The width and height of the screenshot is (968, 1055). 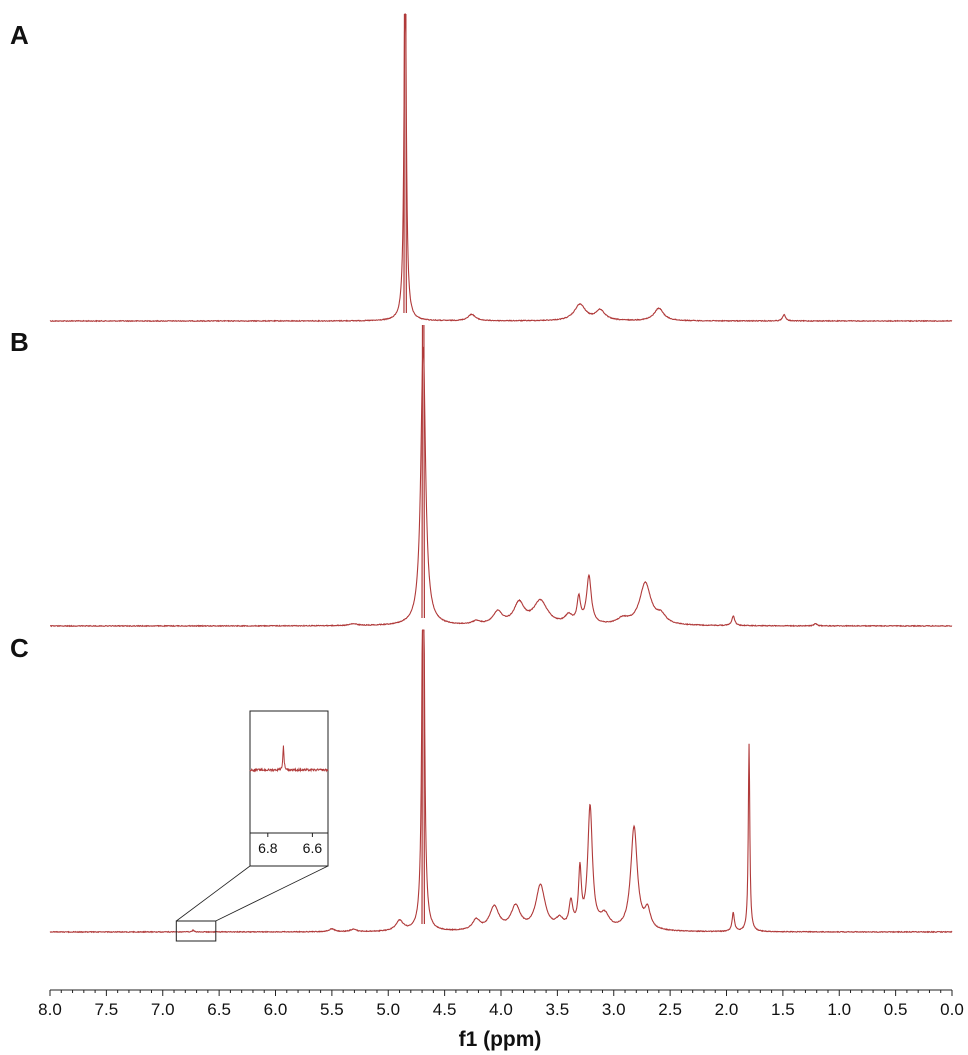 What do you see at coordinates (213, 893) in the screenshot?
I see `inset-connector-left` at bounding box center [213, 893].